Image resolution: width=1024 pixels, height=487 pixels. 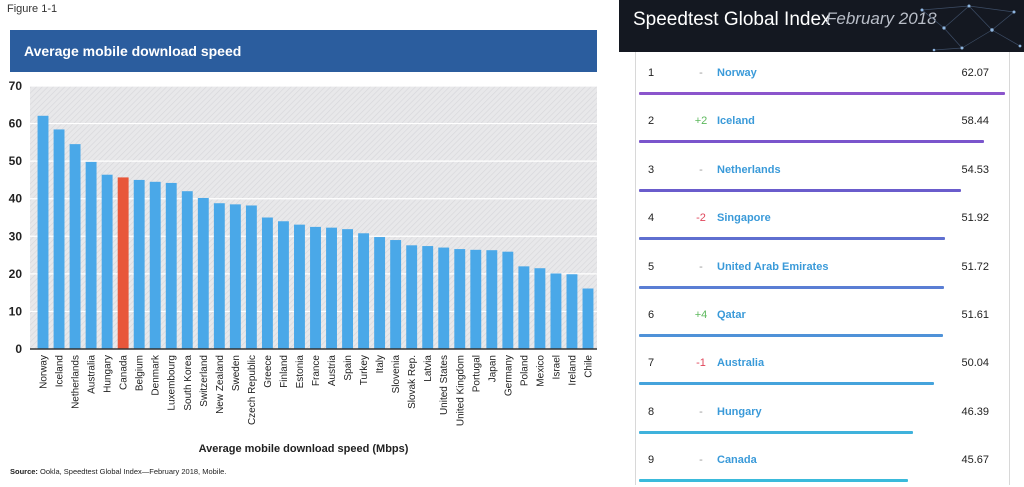 I want to click on speed-value: 58.44, so click(x=975, y=121).